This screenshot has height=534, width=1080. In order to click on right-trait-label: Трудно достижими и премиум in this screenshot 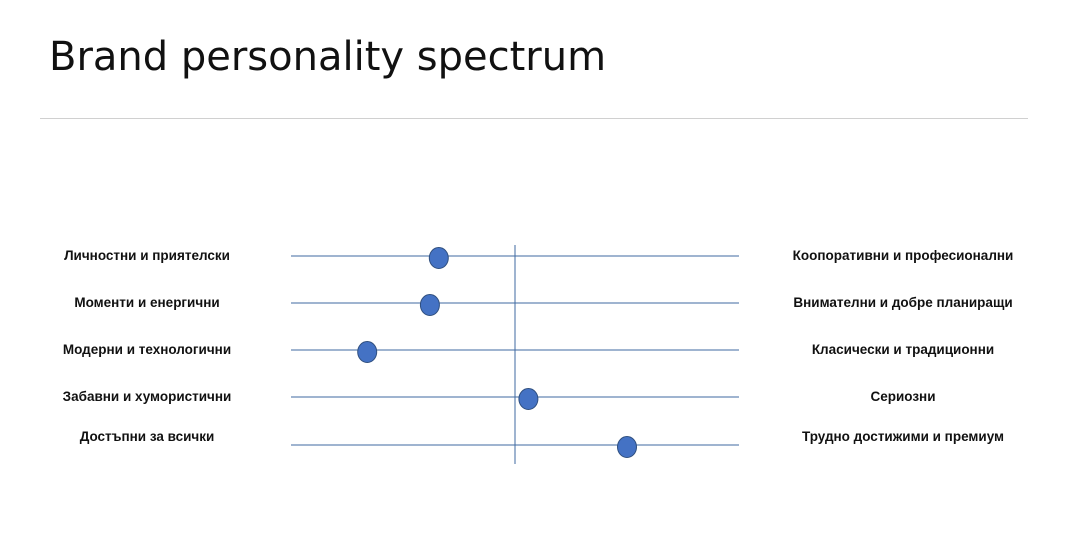, I will do `click(903, 436)`.